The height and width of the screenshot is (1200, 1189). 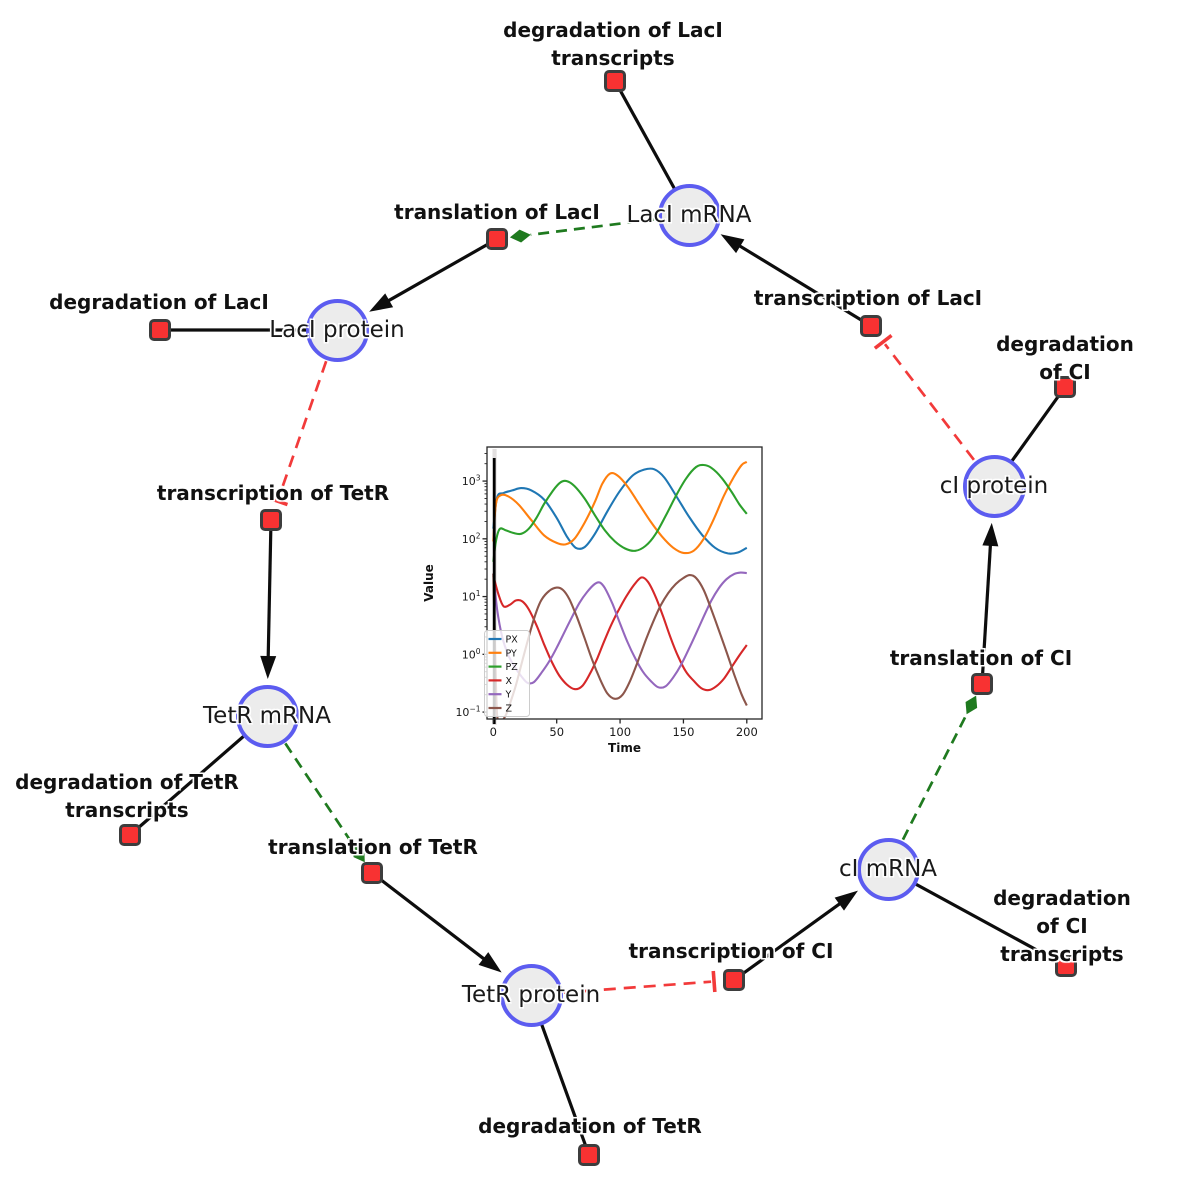 I want to click on reaction-label-degradation-of-tetr-transcripts: degradation of TetR transcripts, so click(x=127, y=796).